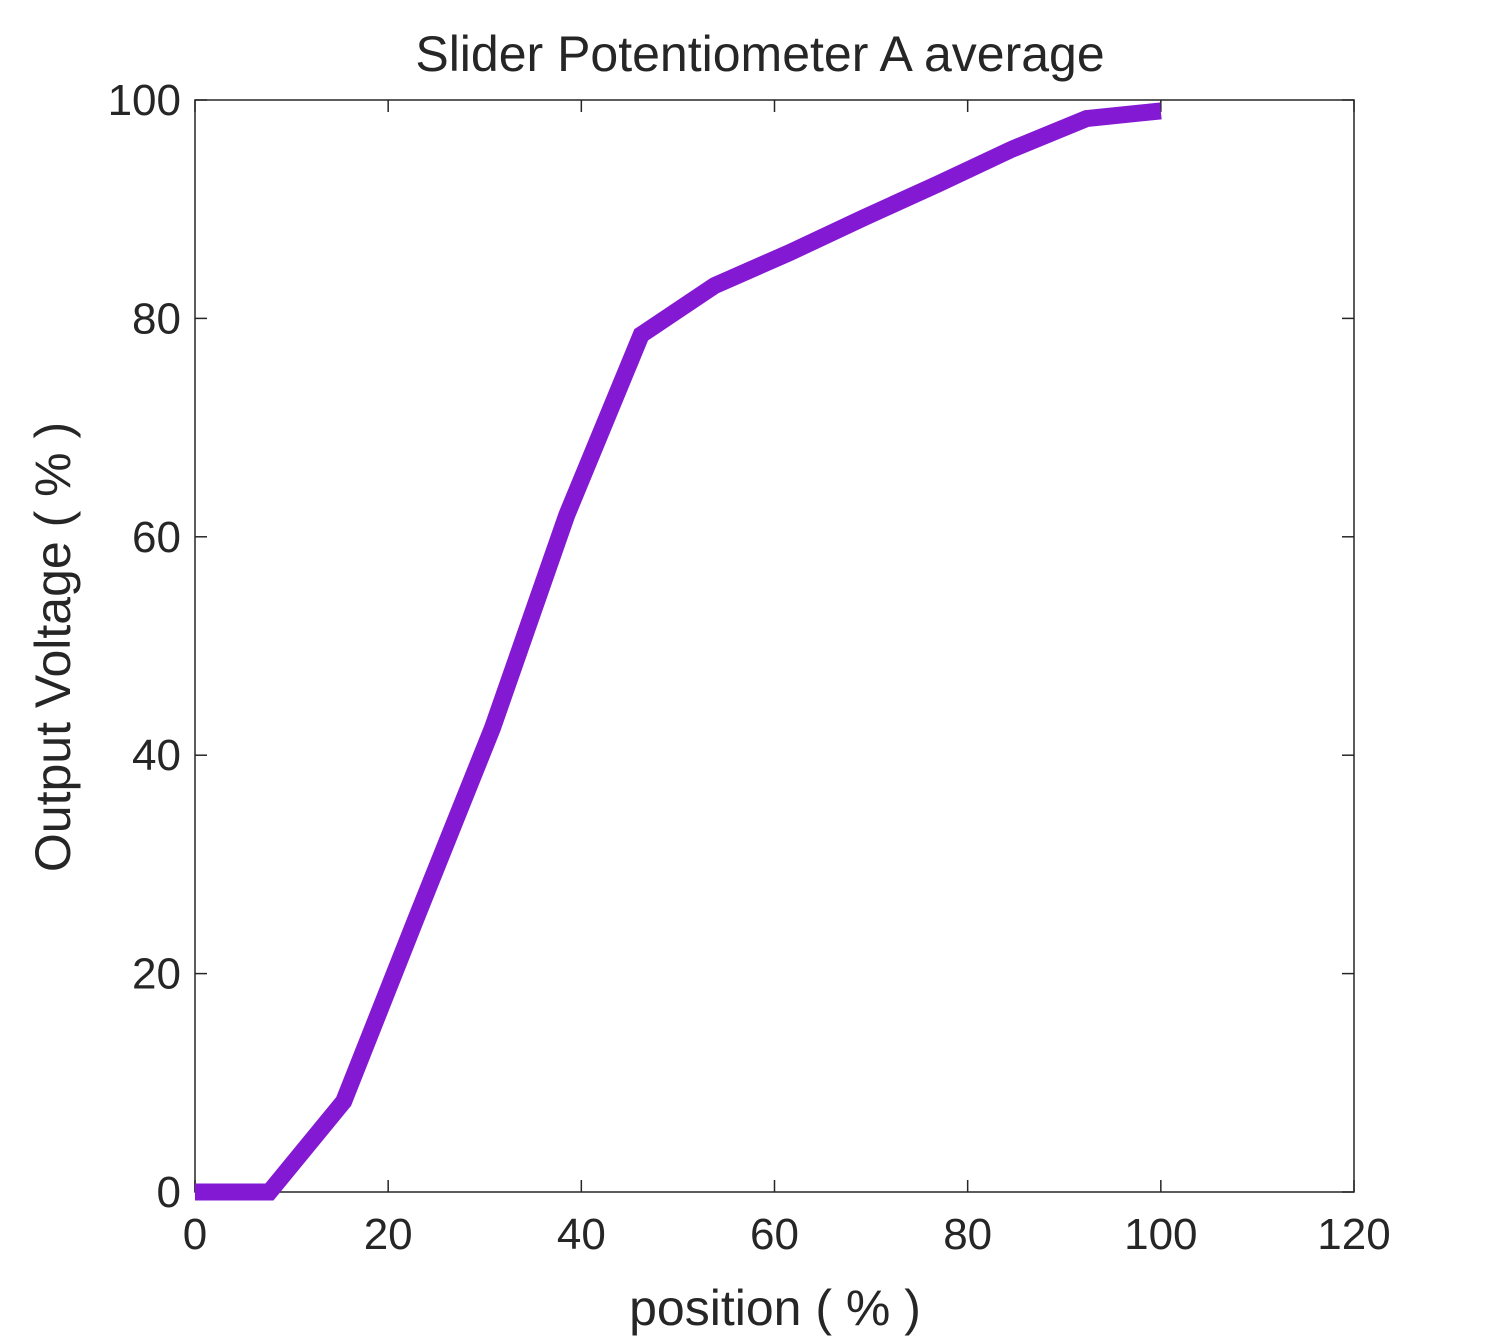 This screenshot has width=1497, height=1340. Describe the element at coordinates (156, 318) in the screenshot. I see `y-tick-label: 80` at that location.